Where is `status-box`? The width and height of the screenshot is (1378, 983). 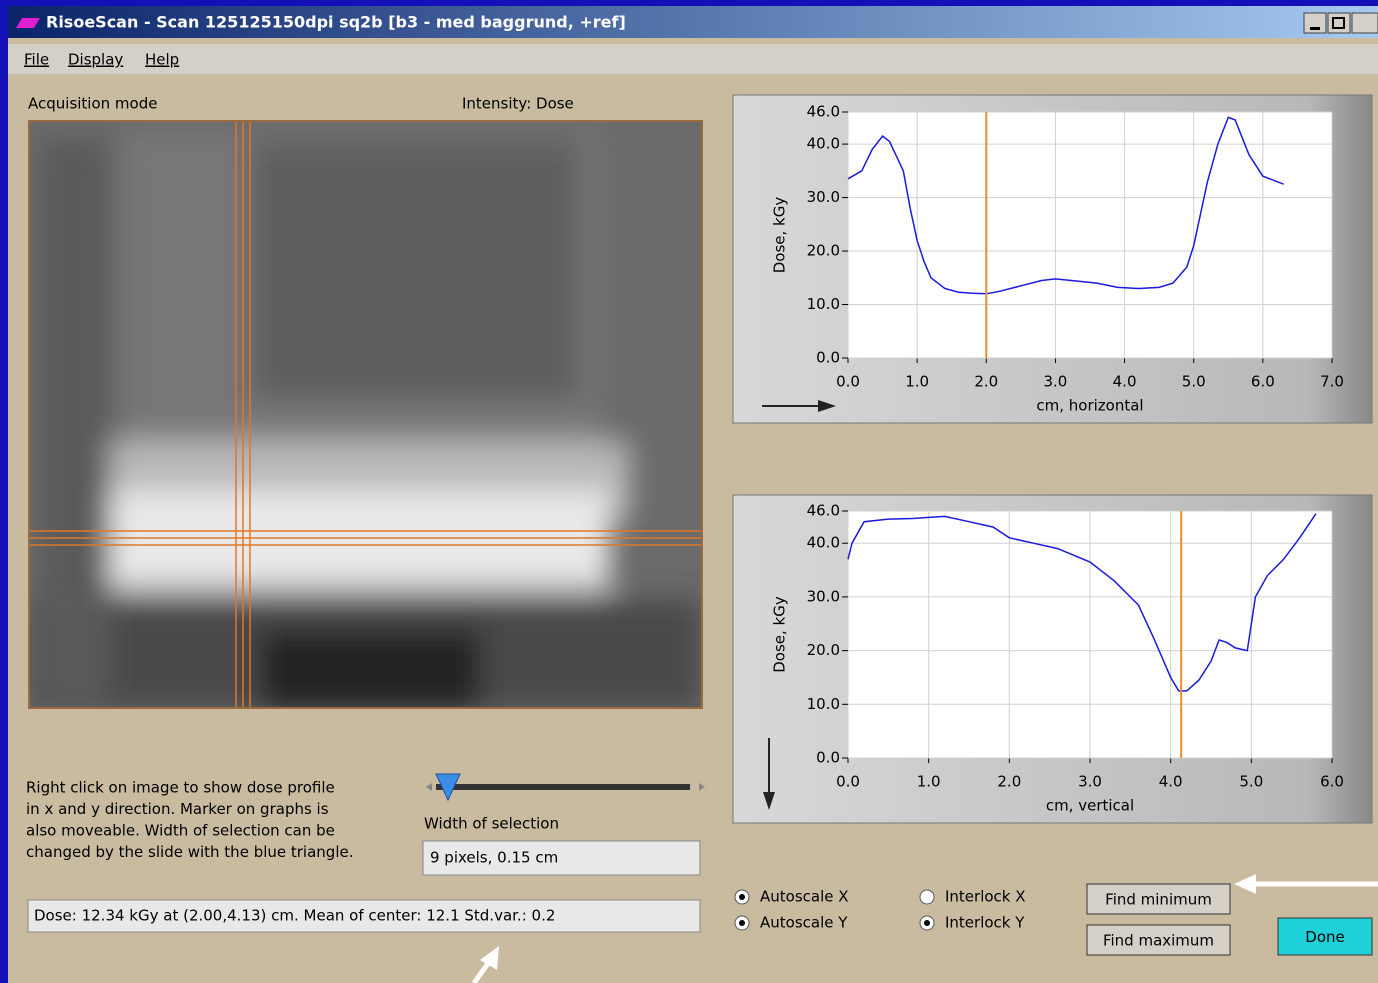 status-box is located at coordinates (364, 916).